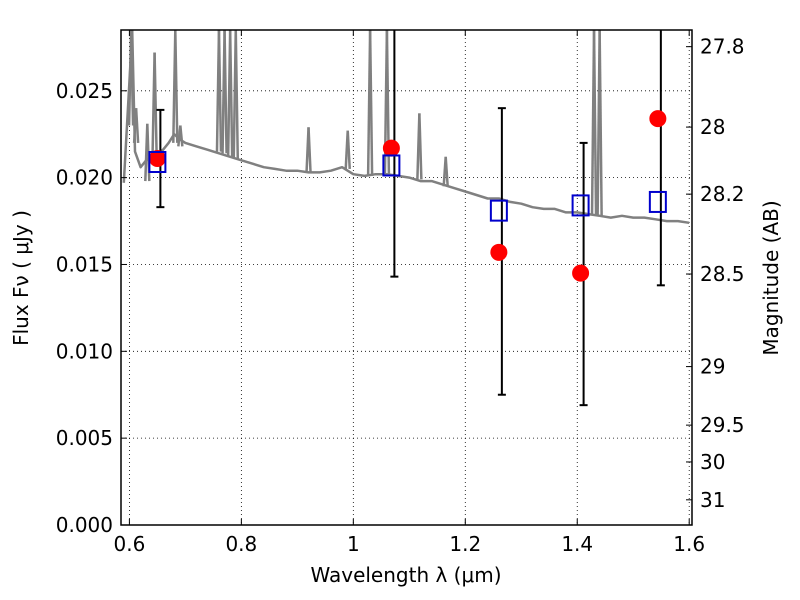 This screenshot has width=800, height=600. I want to click on y2-tick-label: 28, so click(712, 127).